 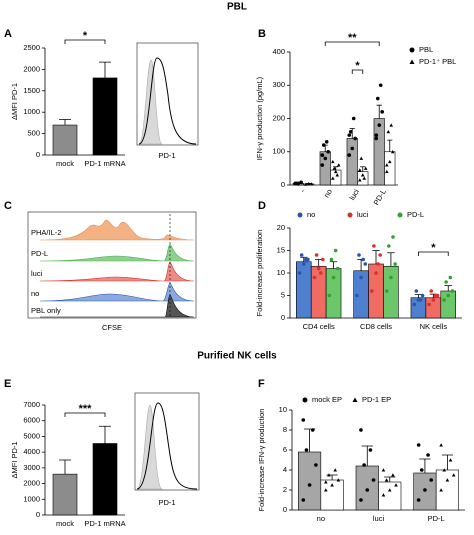 I want to click on y-tick-label: 1000, so click(x=31, y=111).